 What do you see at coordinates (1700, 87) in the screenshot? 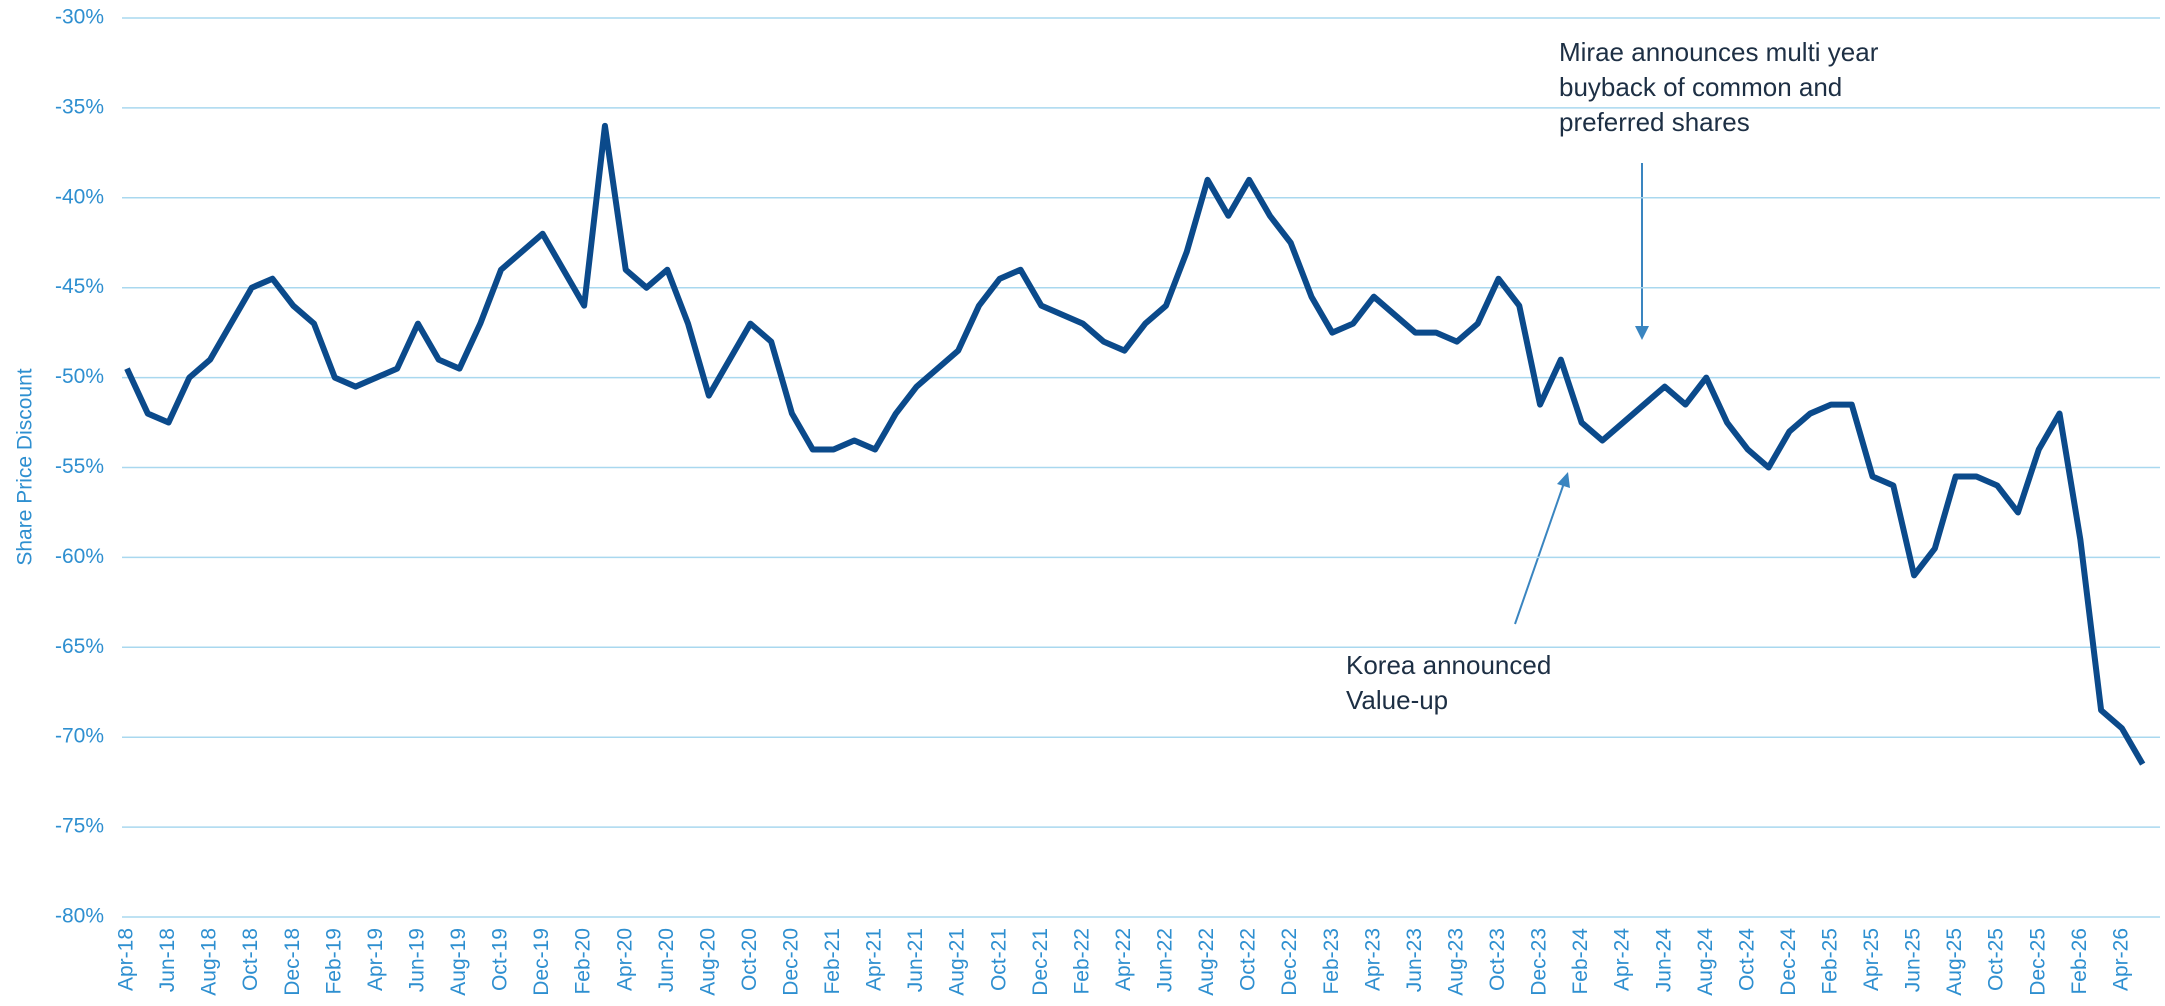
I see `annotation: buyback of common and` at bounding box center [1700, 87].